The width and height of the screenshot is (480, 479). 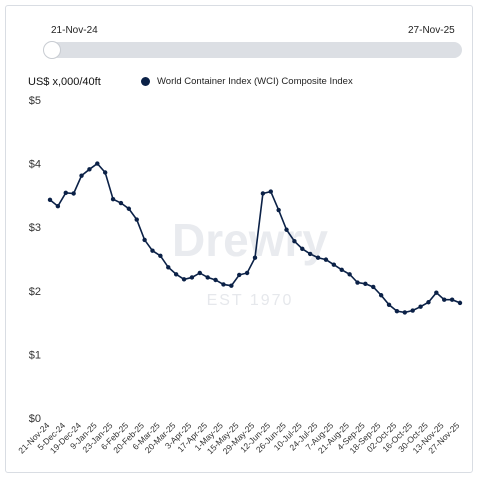 What do you see at coordinates (35, 101) in the screenshot?
I see `y-tick-label: $5` at bounding box center [35, 101].